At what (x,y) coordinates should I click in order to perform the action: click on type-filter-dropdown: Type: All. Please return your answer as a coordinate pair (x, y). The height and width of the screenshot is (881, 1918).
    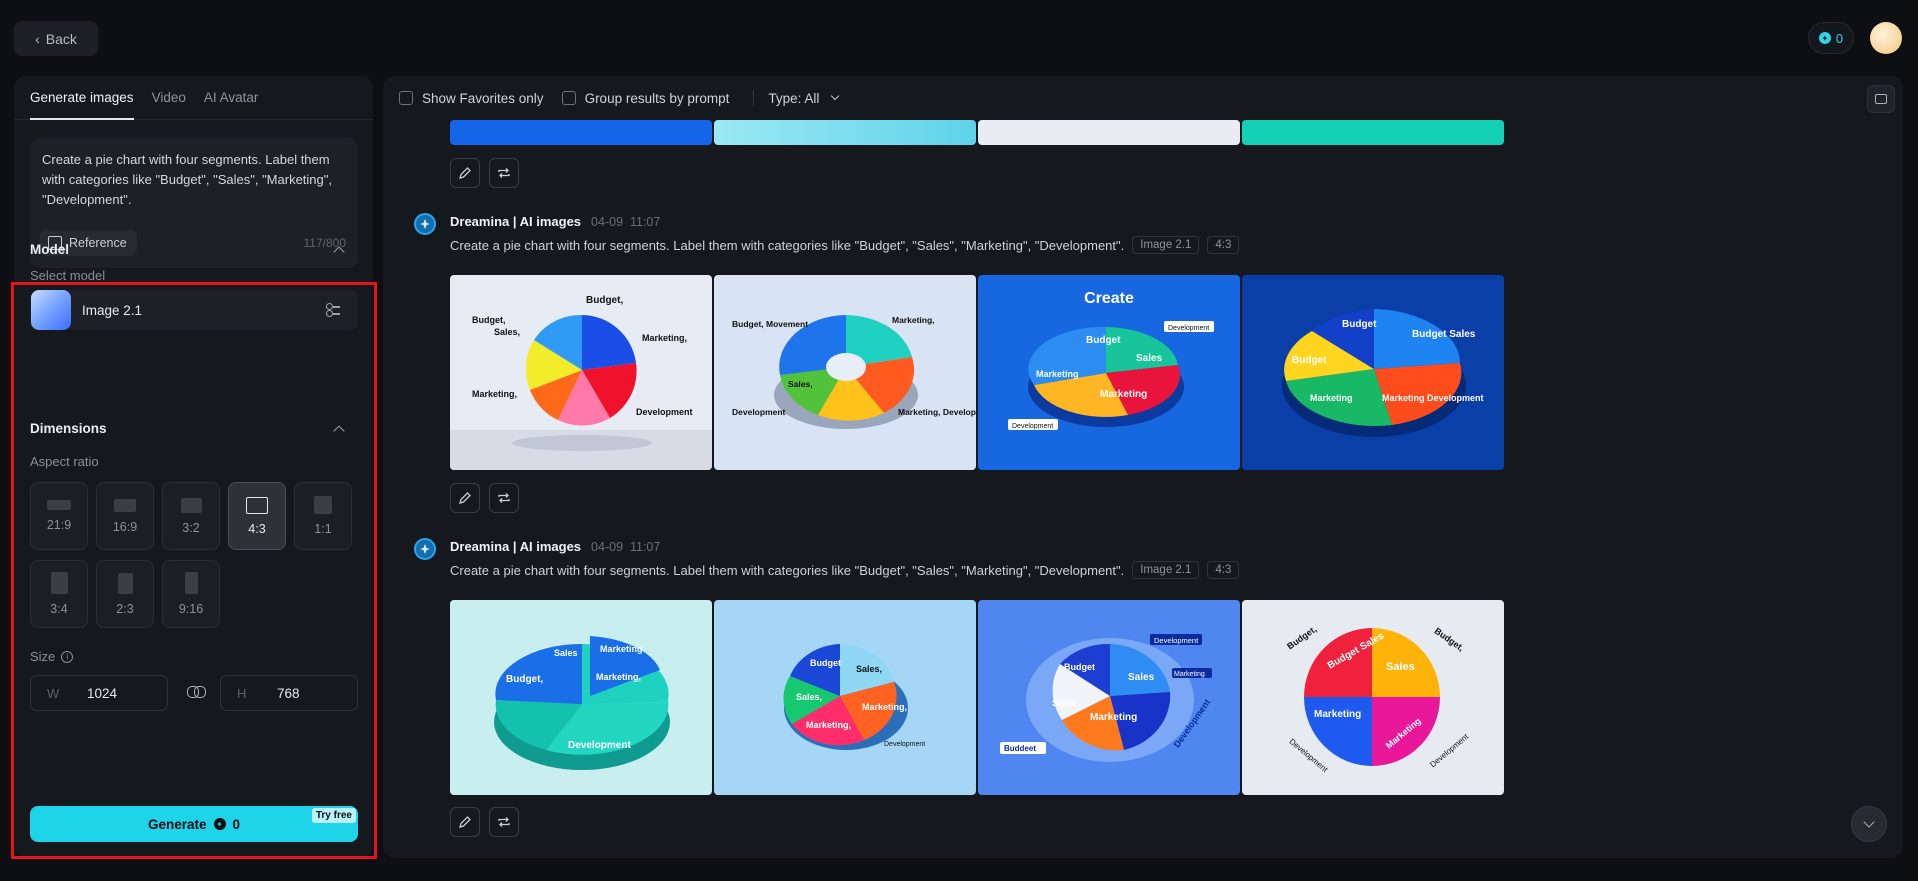
    Looking at the image, I should click on (804, 98).